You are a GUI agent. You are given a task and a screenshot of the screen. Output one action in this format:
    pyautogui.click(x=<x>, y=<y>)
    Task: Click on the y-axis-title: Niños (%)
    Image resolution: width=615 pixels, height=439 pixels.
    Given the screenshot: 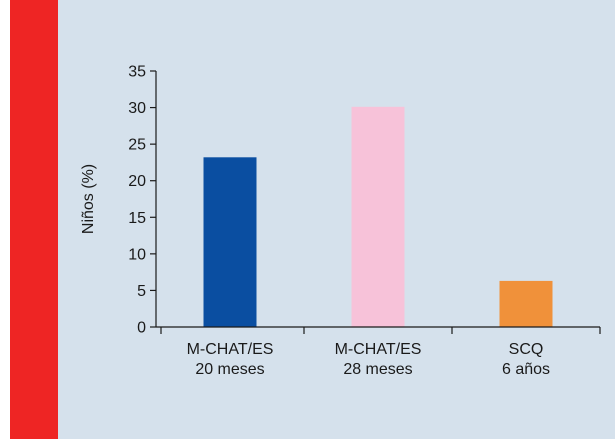 What is the action you would take?
    pyautogui.click(x=88, y=199)
    